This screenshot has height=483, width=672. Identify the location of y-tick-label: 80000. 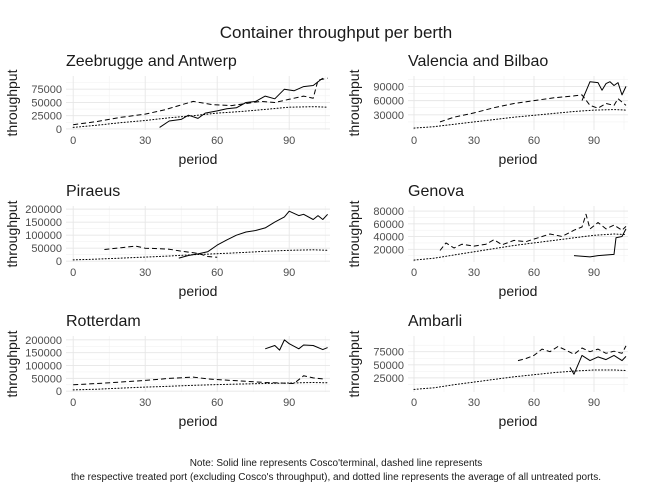
(388, 212).